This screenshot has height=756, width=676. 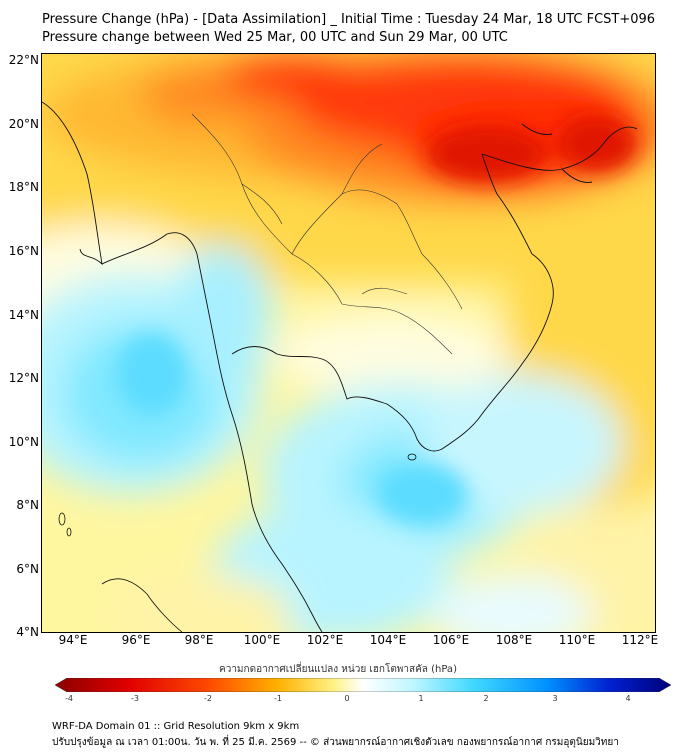 What do you see at coordinates (23, 378) in the screenshot?
I see `lat-label-12n: 12°N` at bounding box center [23, 378].